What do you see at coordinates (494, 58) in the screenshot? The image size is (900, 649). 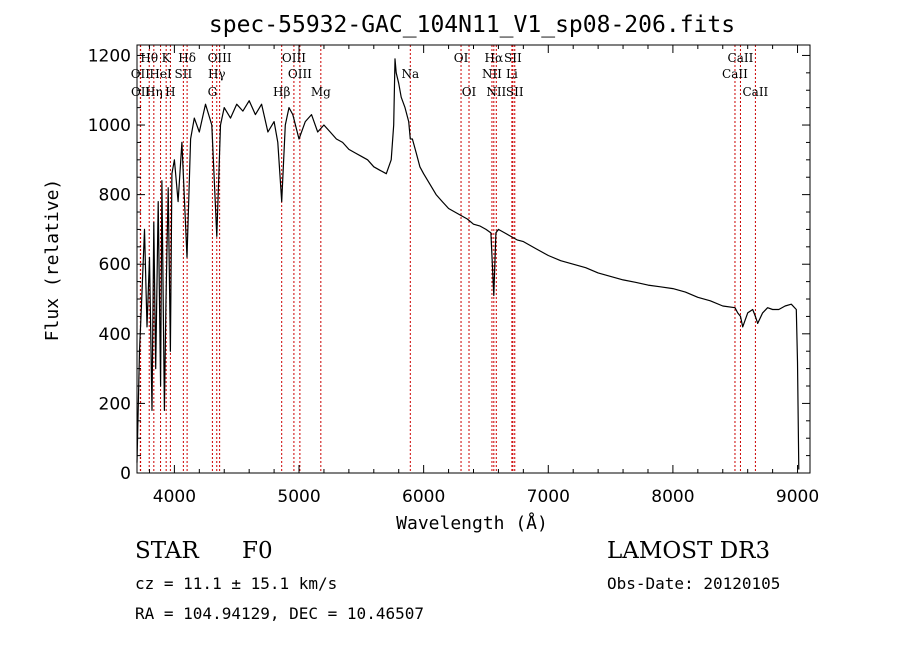 I see `spectral-line-label: Hα` at bounding box center [494, 58].